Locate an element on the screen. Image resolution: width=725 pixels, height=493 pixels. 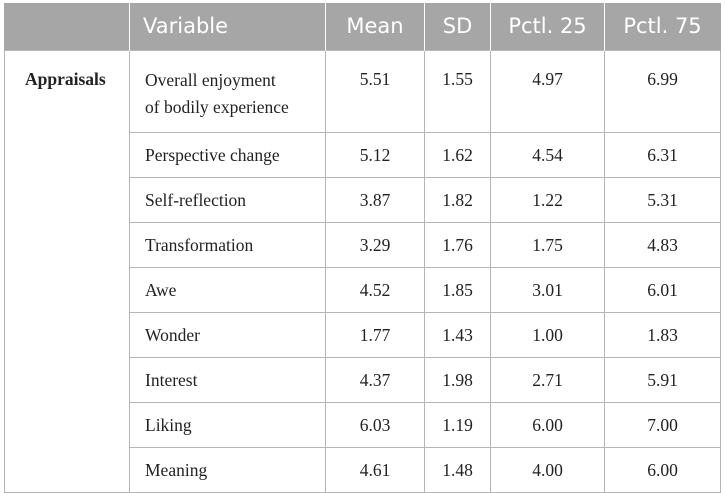
table-row: Wonder 1.77 1.43 1.00 1.83 is located at coordinates (363, 334).